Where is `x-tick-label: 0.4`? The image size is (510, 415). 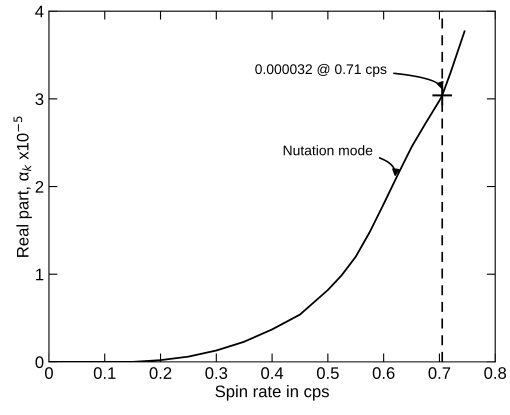 x-tick-label: 0.4 is located at coordinates (272, 373).